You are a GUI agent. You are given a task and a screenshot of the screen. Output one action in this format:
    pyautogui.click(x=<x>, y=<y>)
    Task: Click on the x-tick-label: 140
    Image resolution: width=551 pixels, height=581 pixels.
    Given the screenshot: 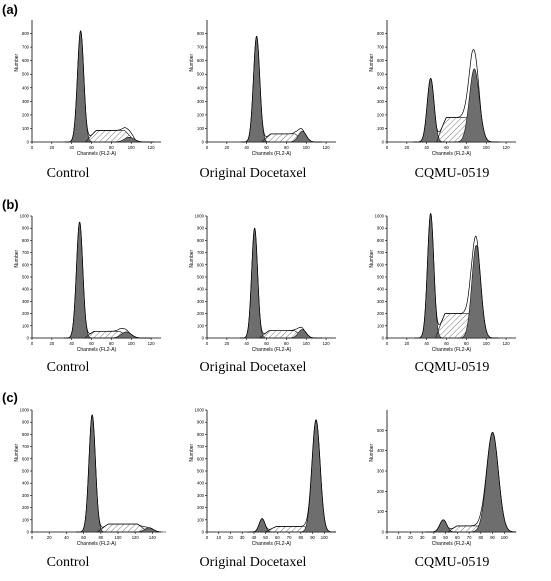 What is the action you would take?
    pyautogui.click(x=153, y=537)
    